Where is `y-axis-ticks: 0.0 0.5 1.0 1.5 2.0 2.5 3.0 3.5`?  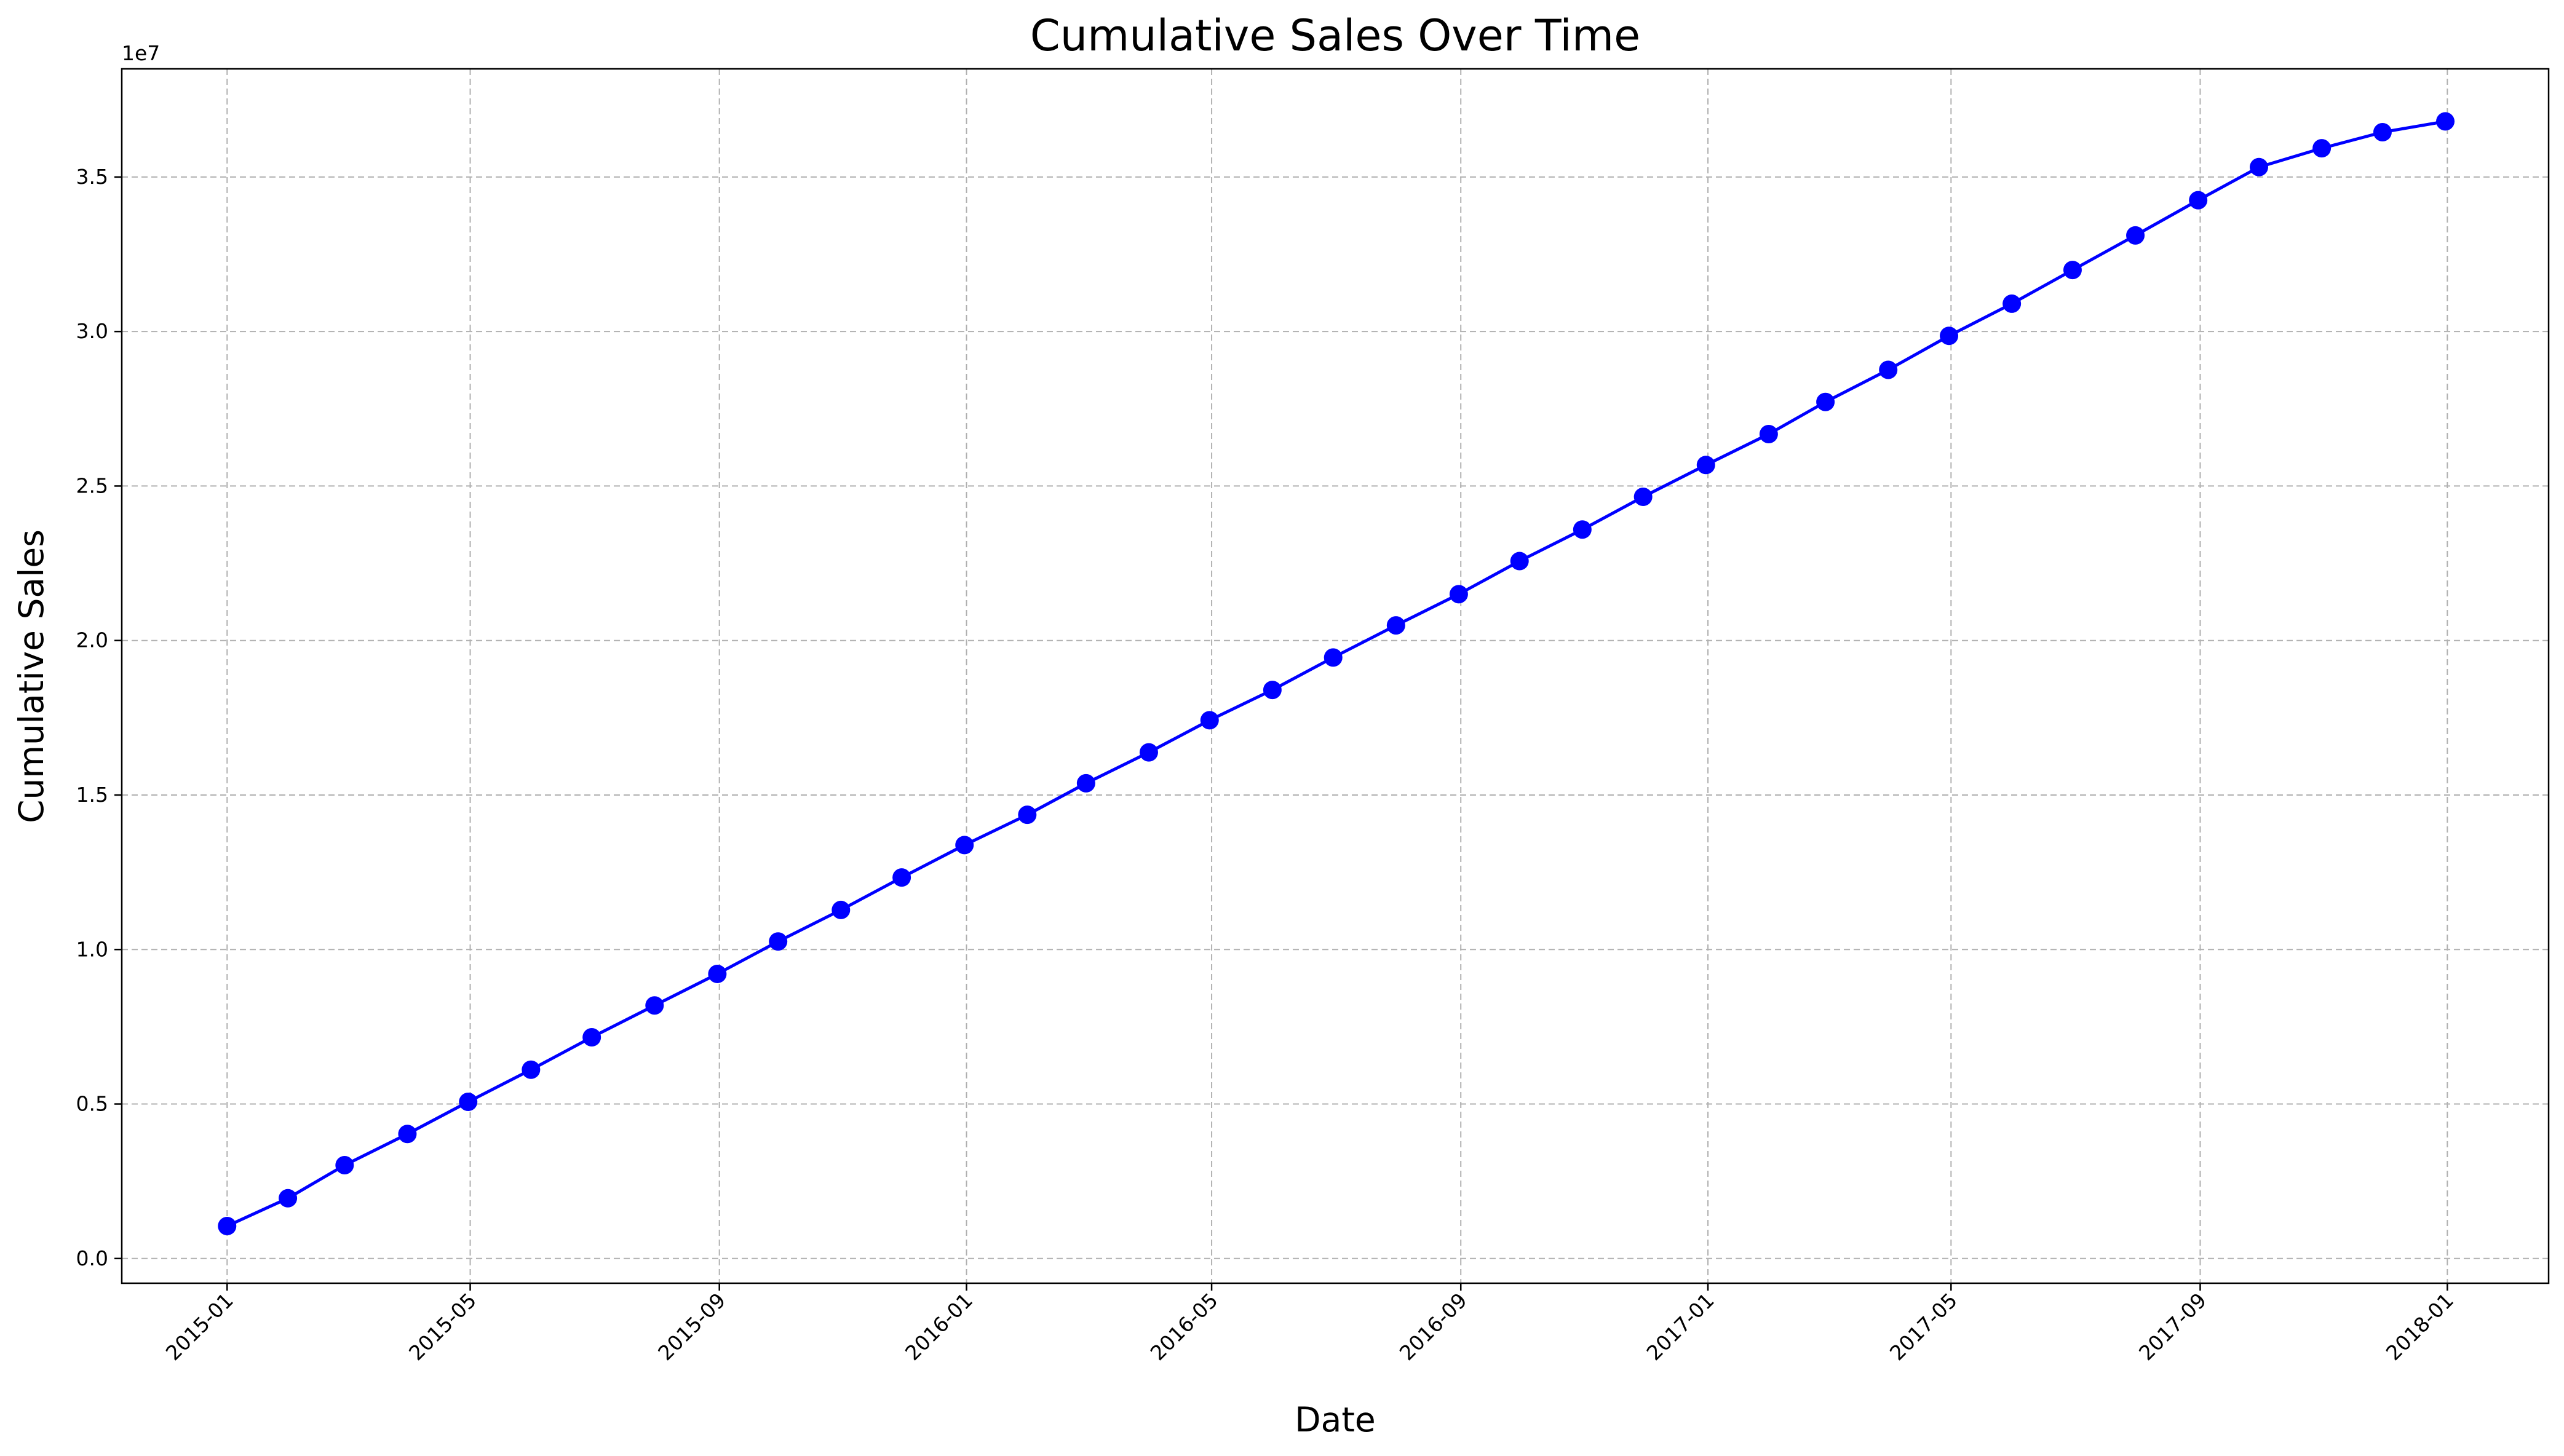
y-axis-ticks: 0.0 0.5 1.0 1.5 2.0 2.5 3.0 3.5 is located at coordinates (99, 717).